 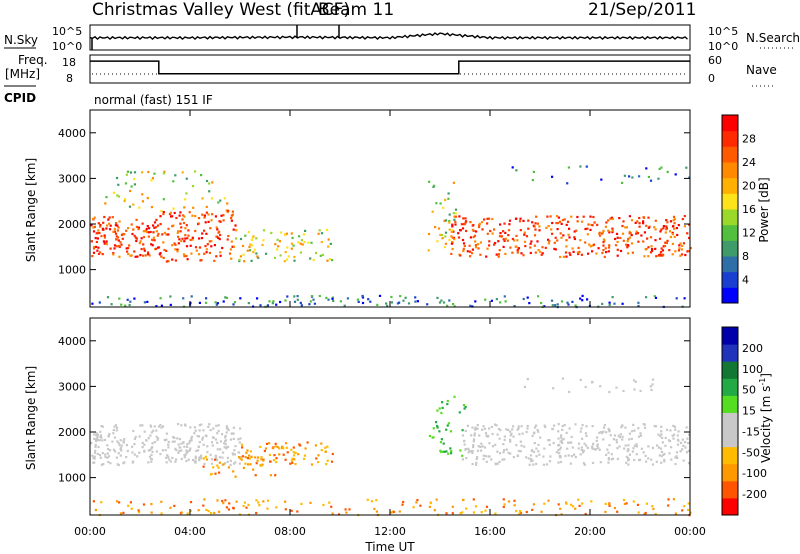 I want to click on y-tick-label: 4000, so click(x=72, y=341).